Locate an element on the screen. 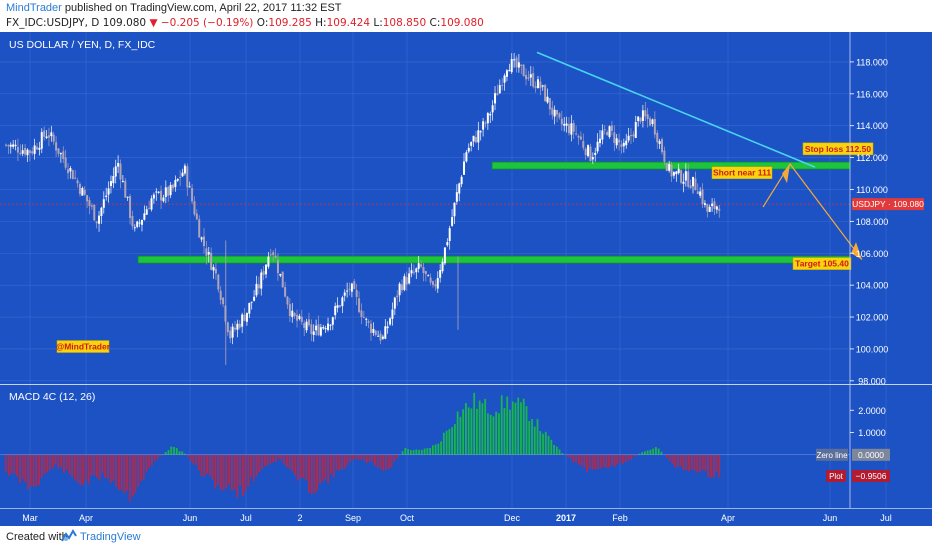  price-tick-label: 112.000 is located at coordinates (872, 158).